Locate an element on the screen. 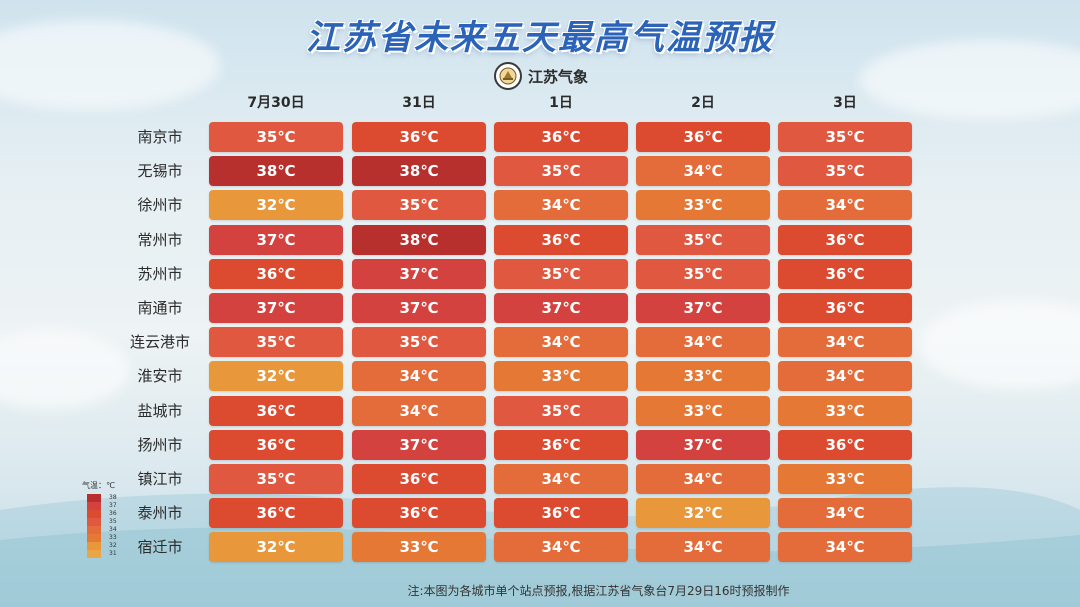 This screenshot has width=1080, height=607. temperature-legend: 气温：℃ 38 37 36 35 34 33 32 31 is located at coordinates (112, 519).